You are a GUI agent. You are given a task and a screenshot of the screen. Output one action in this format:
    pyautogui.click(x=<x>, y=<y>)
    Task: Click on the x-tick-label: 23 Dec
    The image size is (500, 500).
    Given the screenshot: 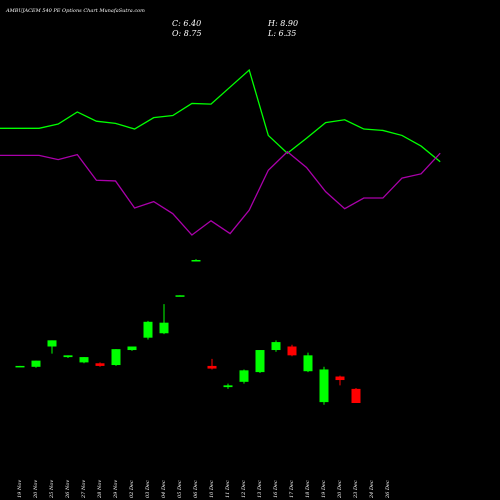 What is the action you would take?
    pyautogui.click(x=356, y=489)
    